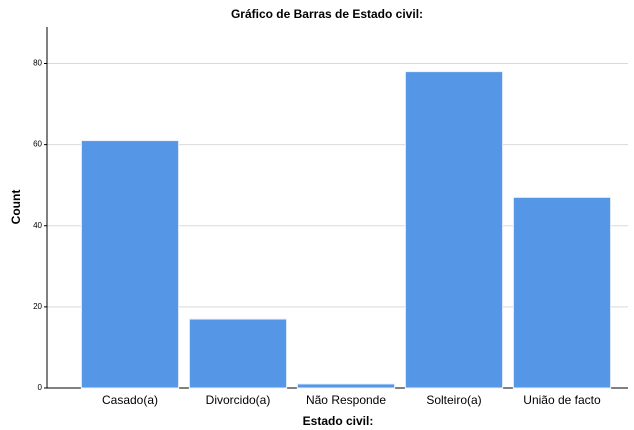 The height and width of the screenshot is (430, 634). Describe the element at coordinates (37, 144) in the screenshot. I see `y-tick-label: 60` at that location.